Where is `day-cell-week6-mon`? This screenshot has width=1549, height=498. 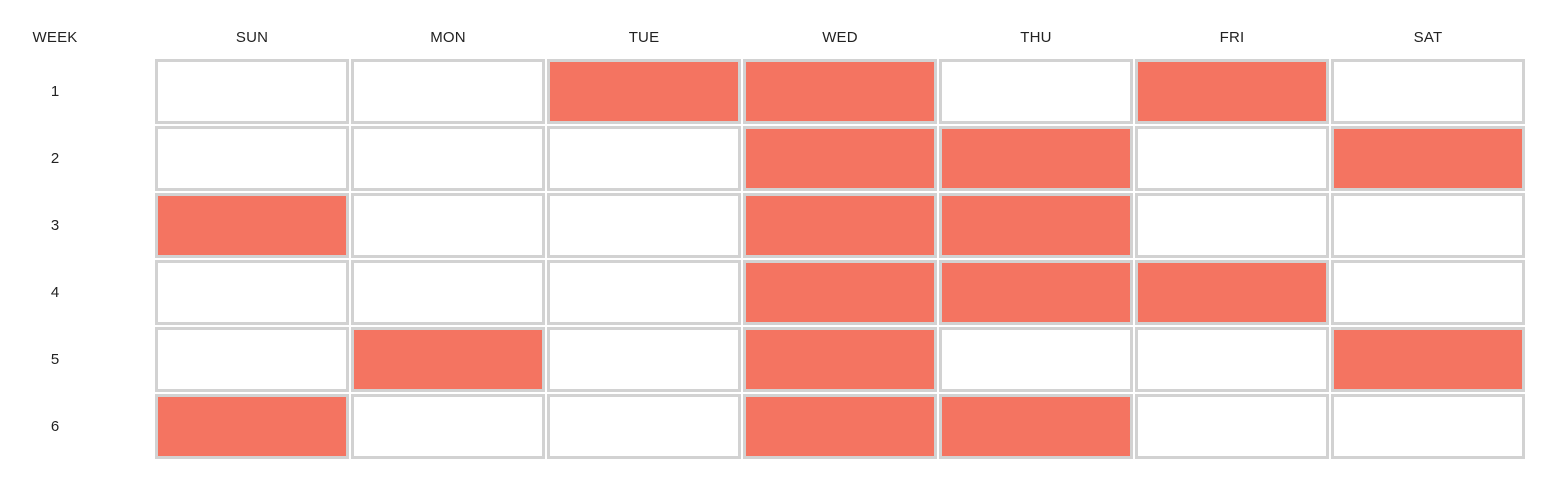
day-cell-week6-mon is located at coordinates (448, 426).